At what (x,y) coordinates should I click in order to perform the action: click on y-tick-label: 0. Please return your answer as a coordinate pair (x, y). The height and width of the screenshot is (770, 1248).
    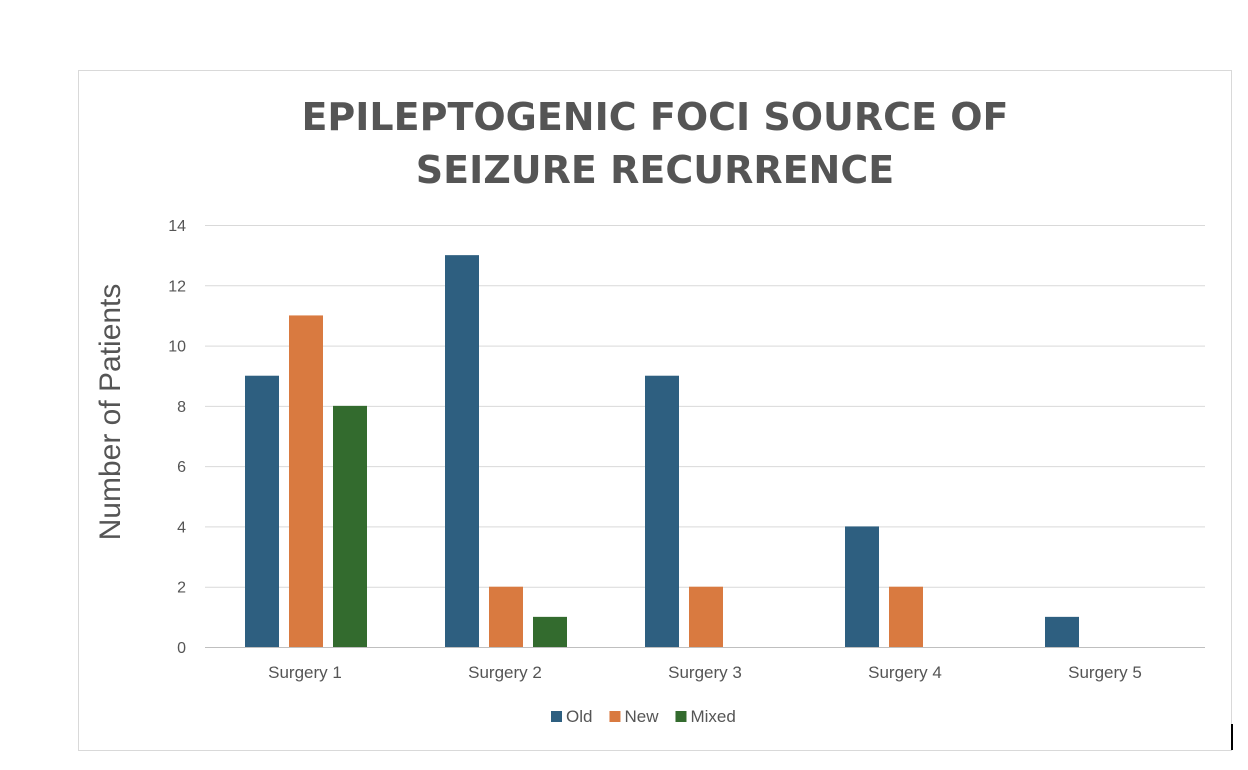
    Looking at the image, I should click on (181, 648).